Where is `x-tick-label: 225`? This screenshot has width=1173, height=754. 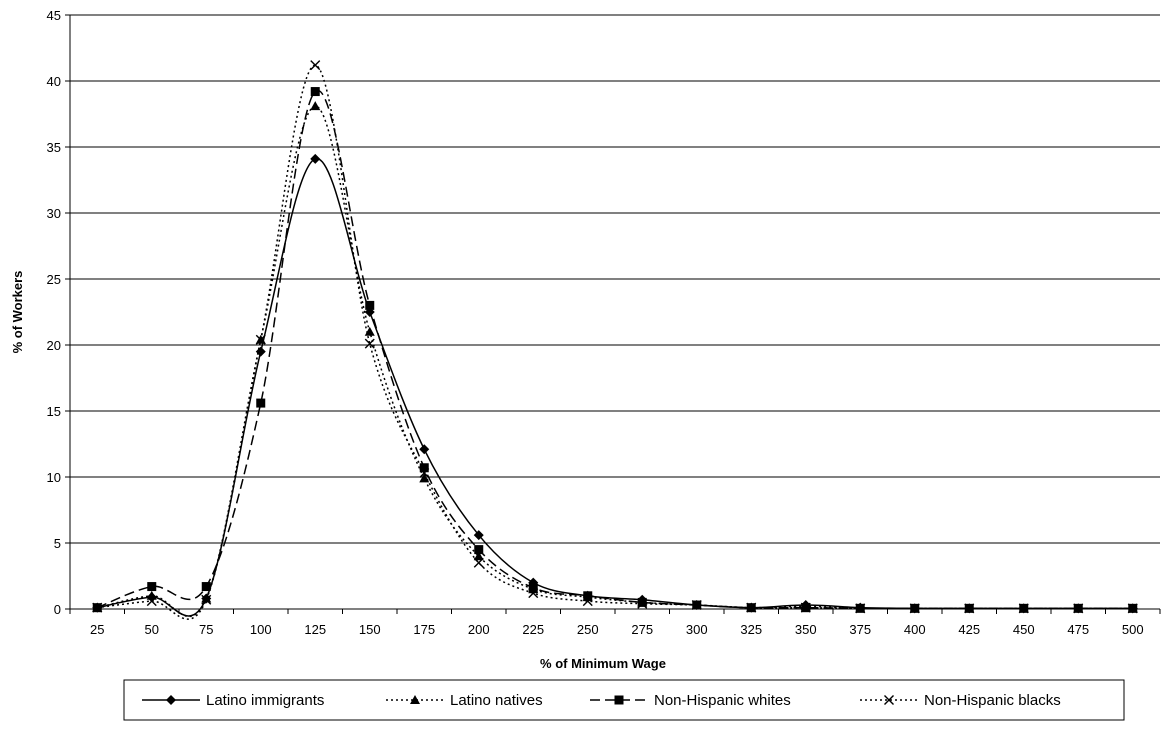 x-tick-label: 225 is located at coordinates (533, 629).